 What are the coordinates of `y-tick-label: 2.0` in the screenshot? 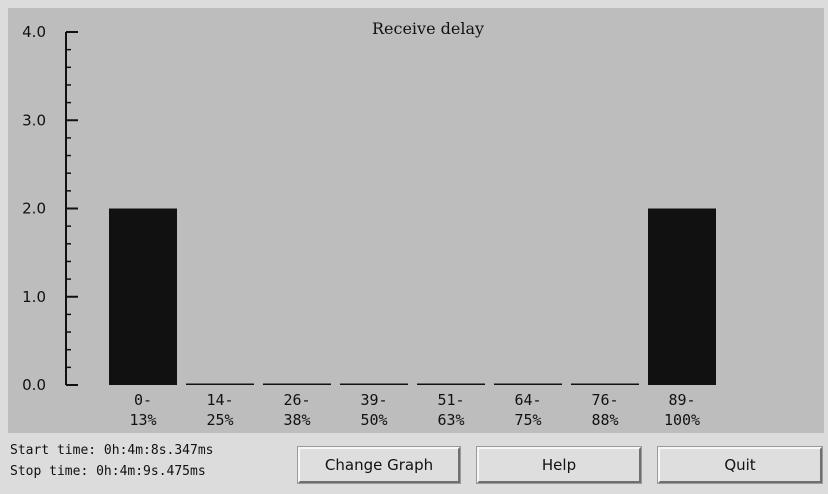 It's located at (34, 209).